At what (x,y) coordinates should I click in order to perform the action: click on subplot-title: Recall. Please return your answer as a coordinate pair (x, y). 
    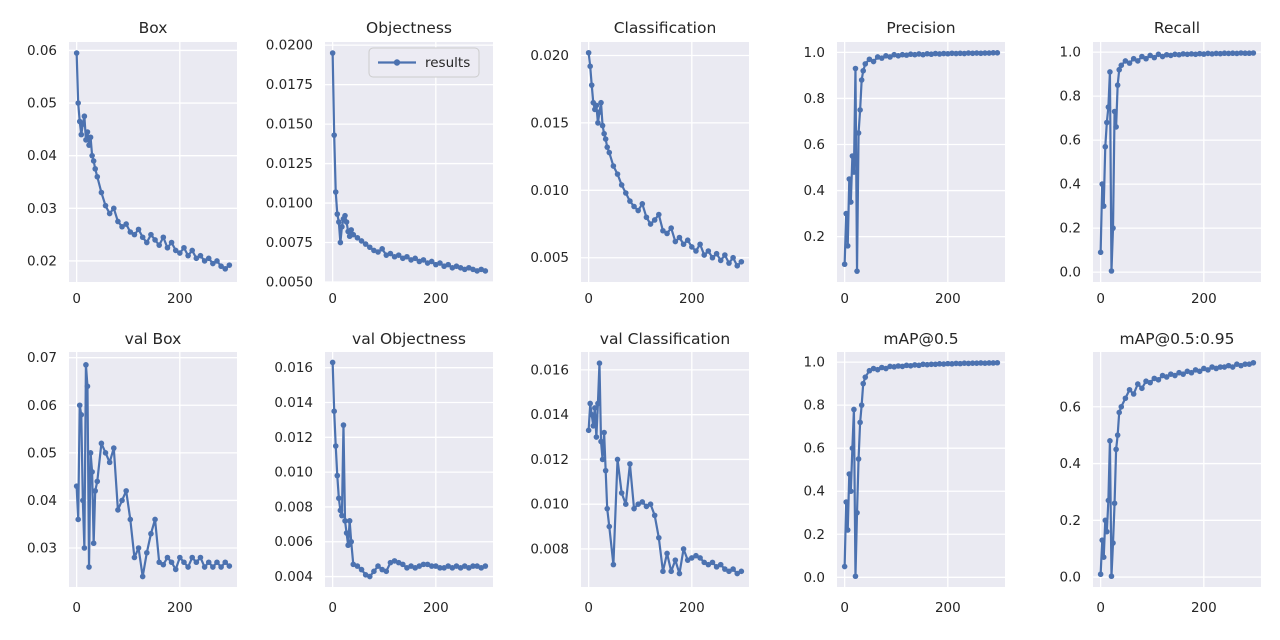
    Looking at the image, I should click on (1177, 28).